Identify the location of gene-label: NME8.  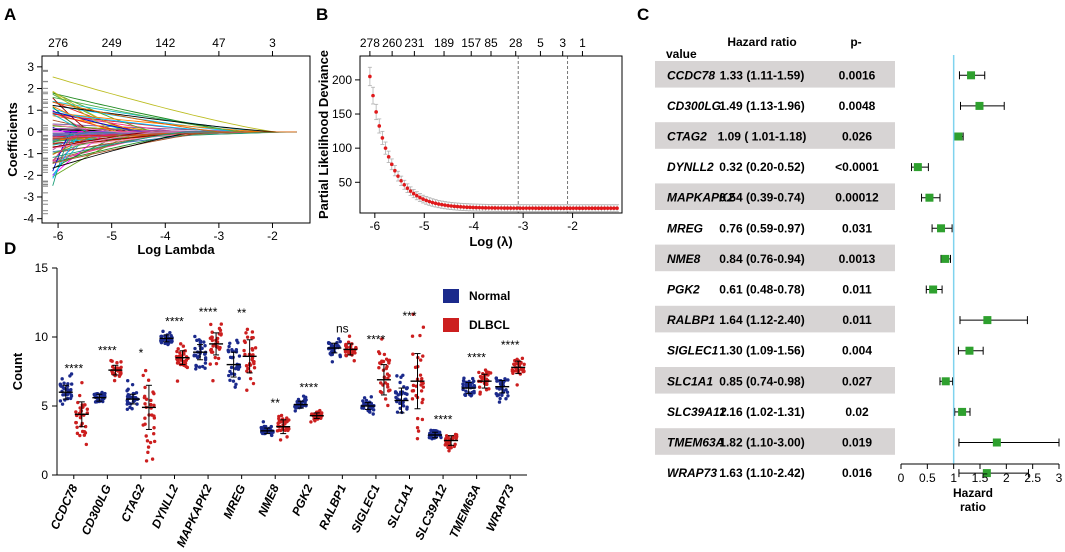
(684, 259).